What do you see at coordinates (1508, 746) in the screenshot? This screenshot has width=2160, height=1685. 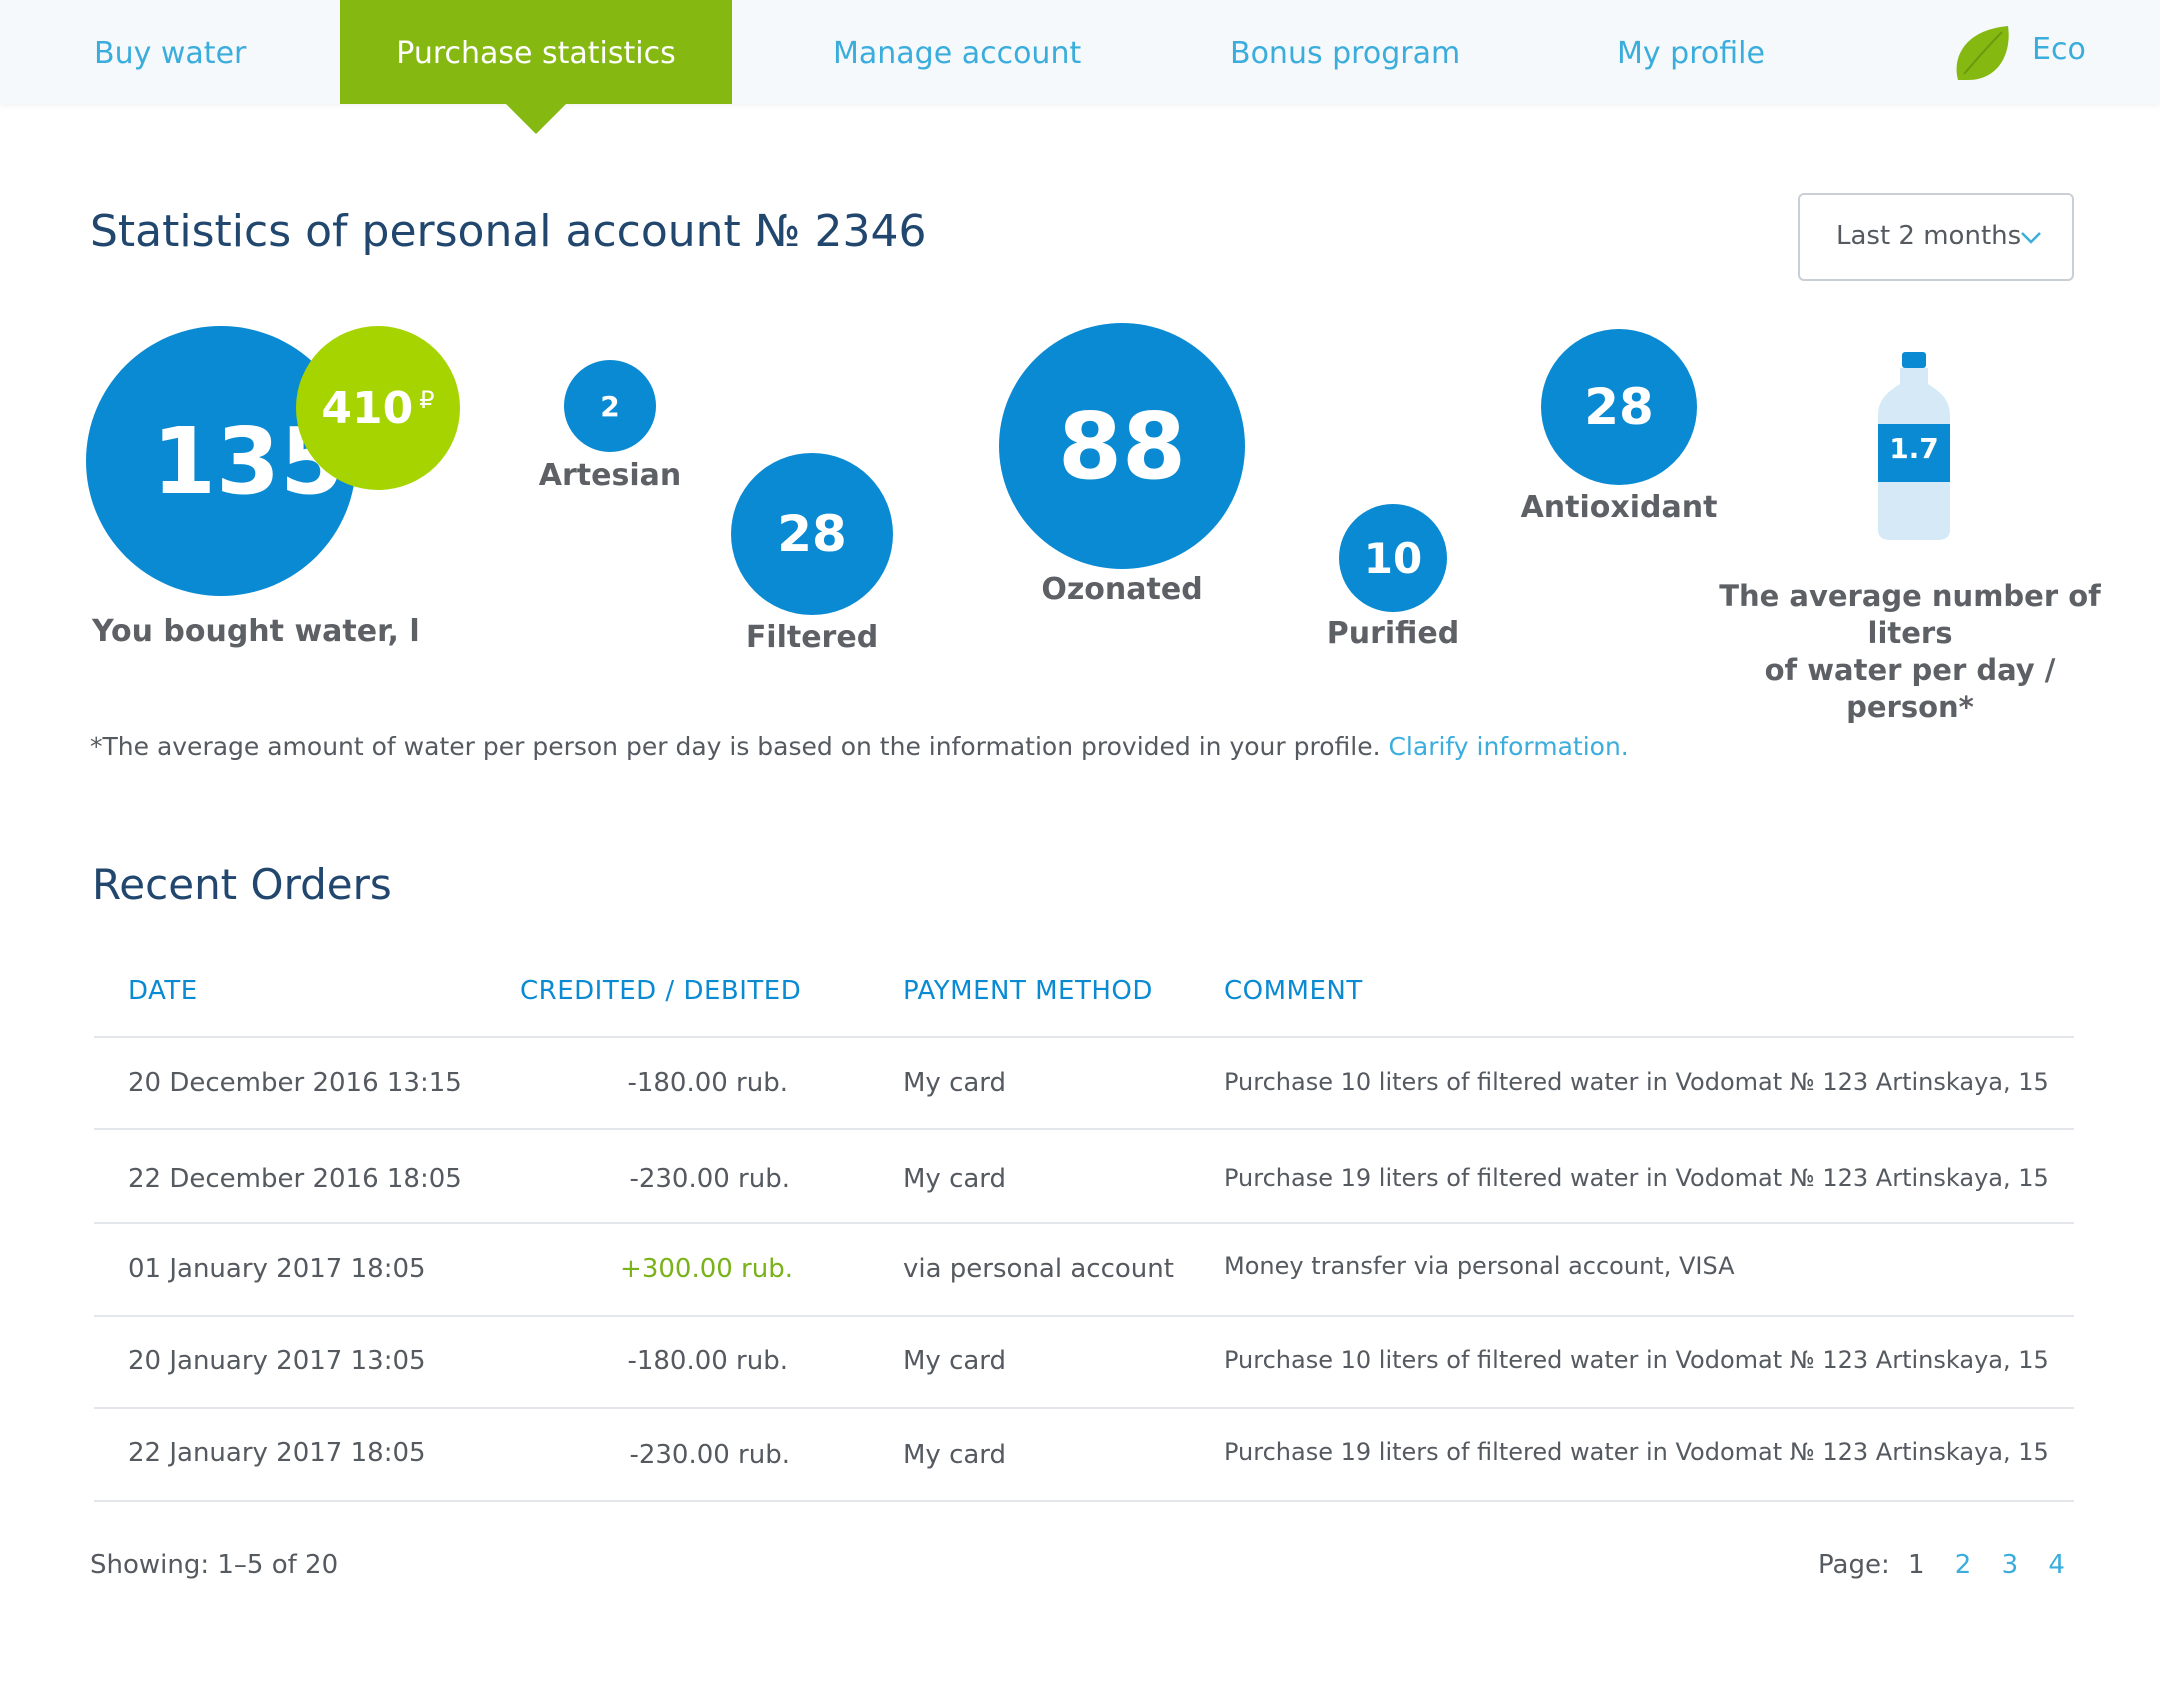 I see `clarify-information-link: Clarify information.` at bounding box center [1508, 746].